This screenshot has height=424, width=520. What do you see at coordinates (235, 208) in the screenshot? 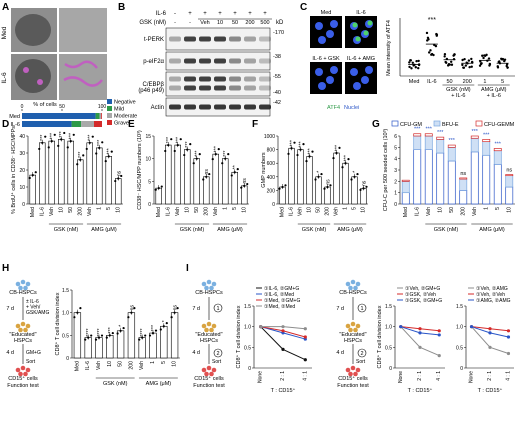
I see `x-label: 5` at bounding box center [235, 208].